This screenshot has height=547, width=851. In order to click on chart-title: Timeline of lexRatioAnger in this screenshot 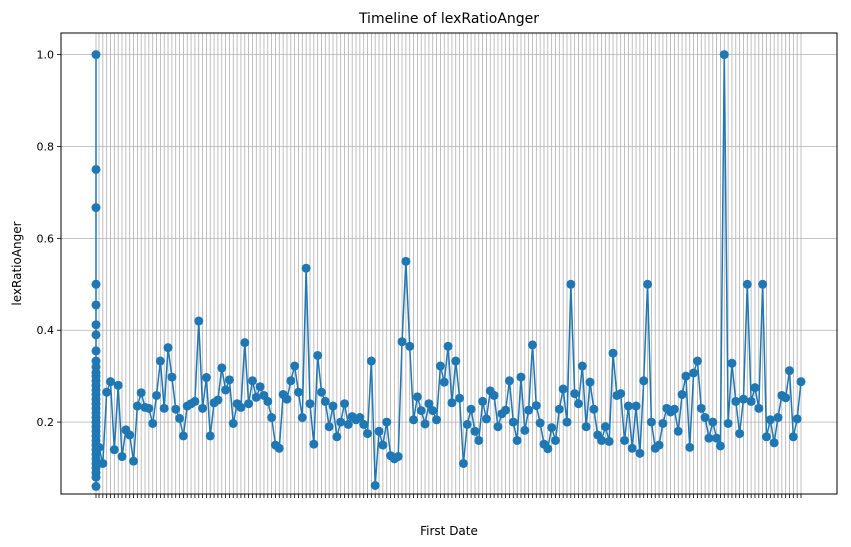, I will do `click(448, 19)`.